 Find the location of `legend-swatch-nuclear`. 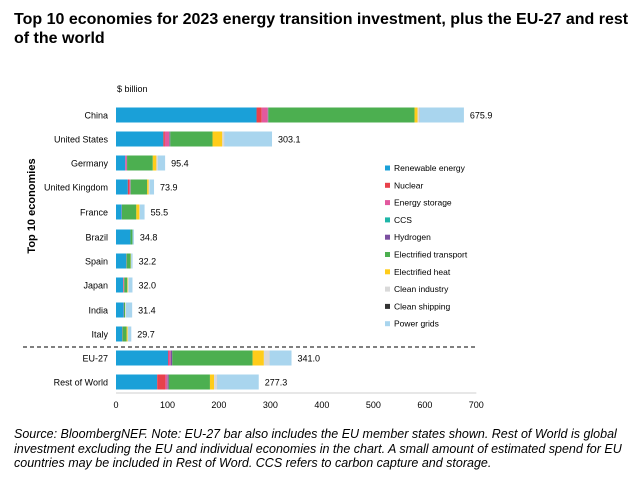

legend-swatch-nuclear is located at coordinates (387, 185).